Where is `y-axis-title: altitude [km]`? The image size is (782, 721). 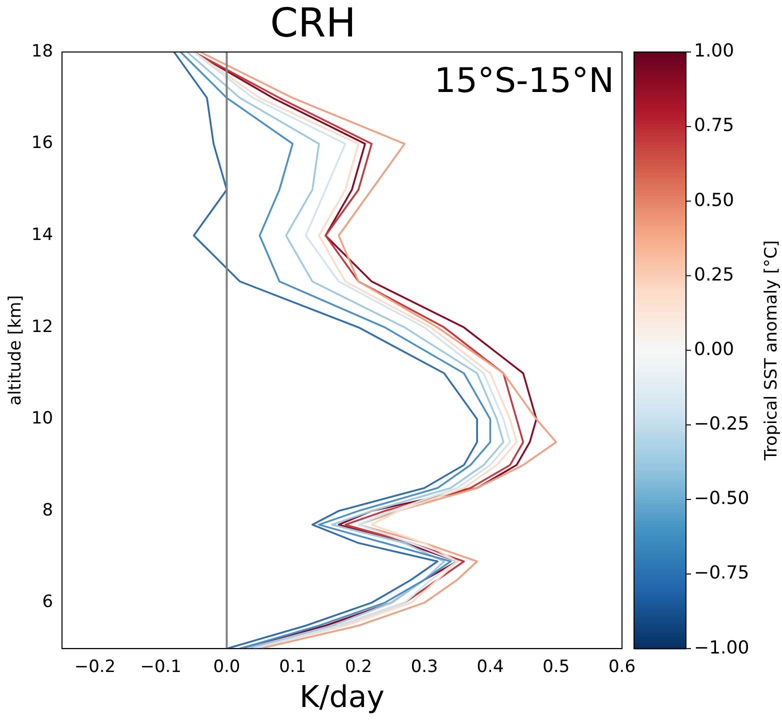 y-axis-title: altitude [km] is located at coordinates (16, 350).